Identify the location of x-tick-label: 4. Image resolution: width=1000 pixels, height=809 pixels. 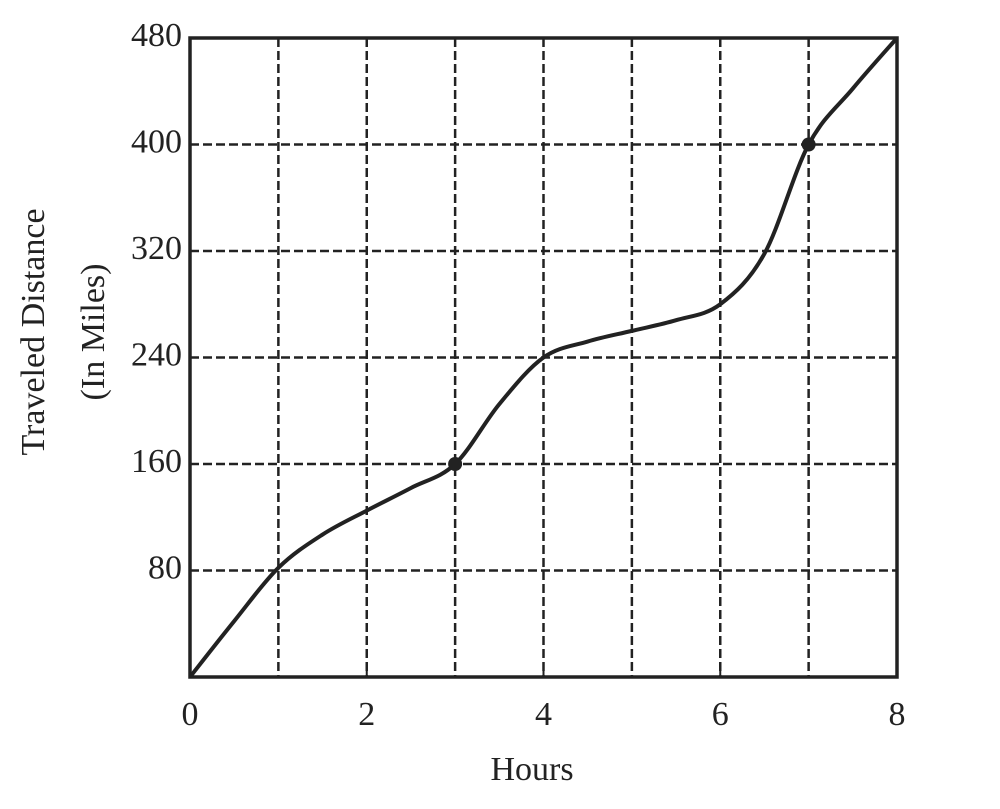
(543, 714).